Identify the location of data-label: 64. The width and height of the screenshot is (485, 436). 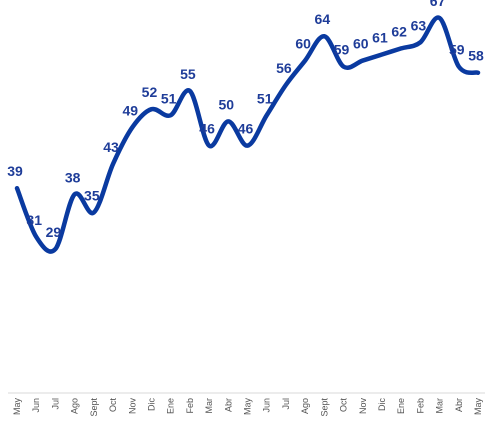
(323, 19).